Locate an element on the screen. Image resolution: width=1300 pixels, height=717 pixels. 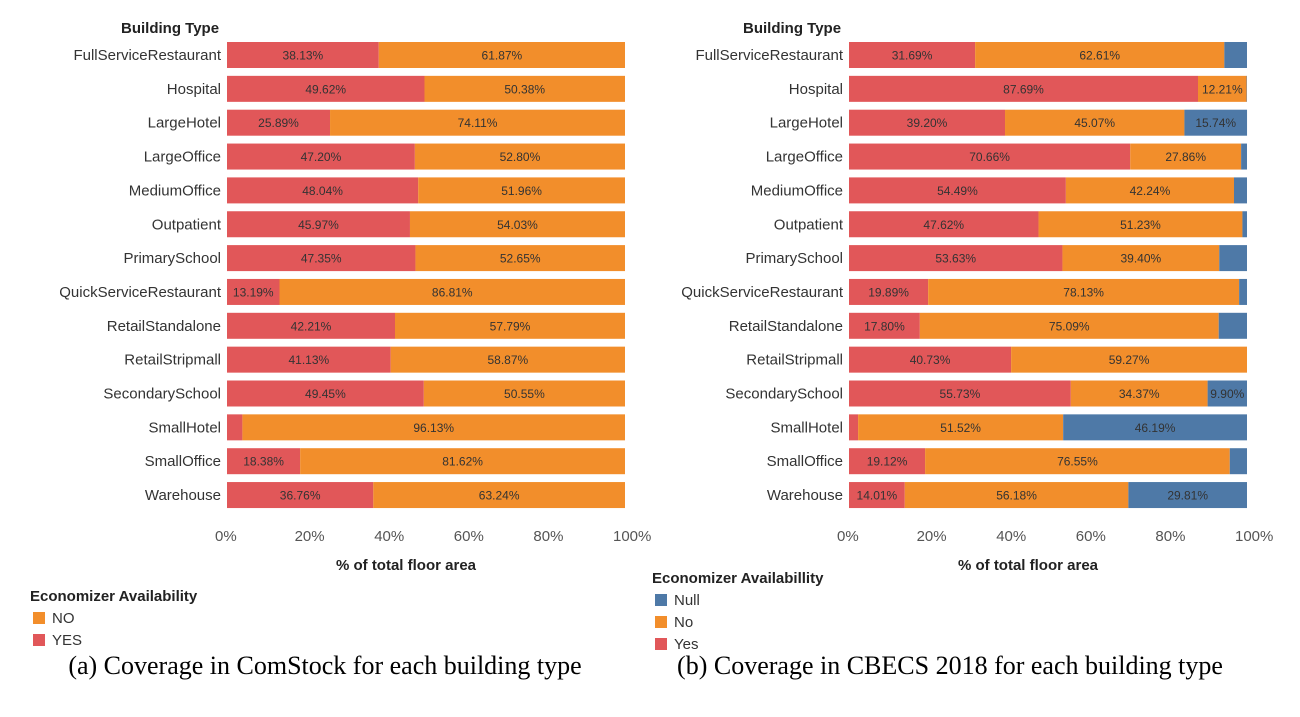
data-label: 41.13% is located at coordinates (308, 360).